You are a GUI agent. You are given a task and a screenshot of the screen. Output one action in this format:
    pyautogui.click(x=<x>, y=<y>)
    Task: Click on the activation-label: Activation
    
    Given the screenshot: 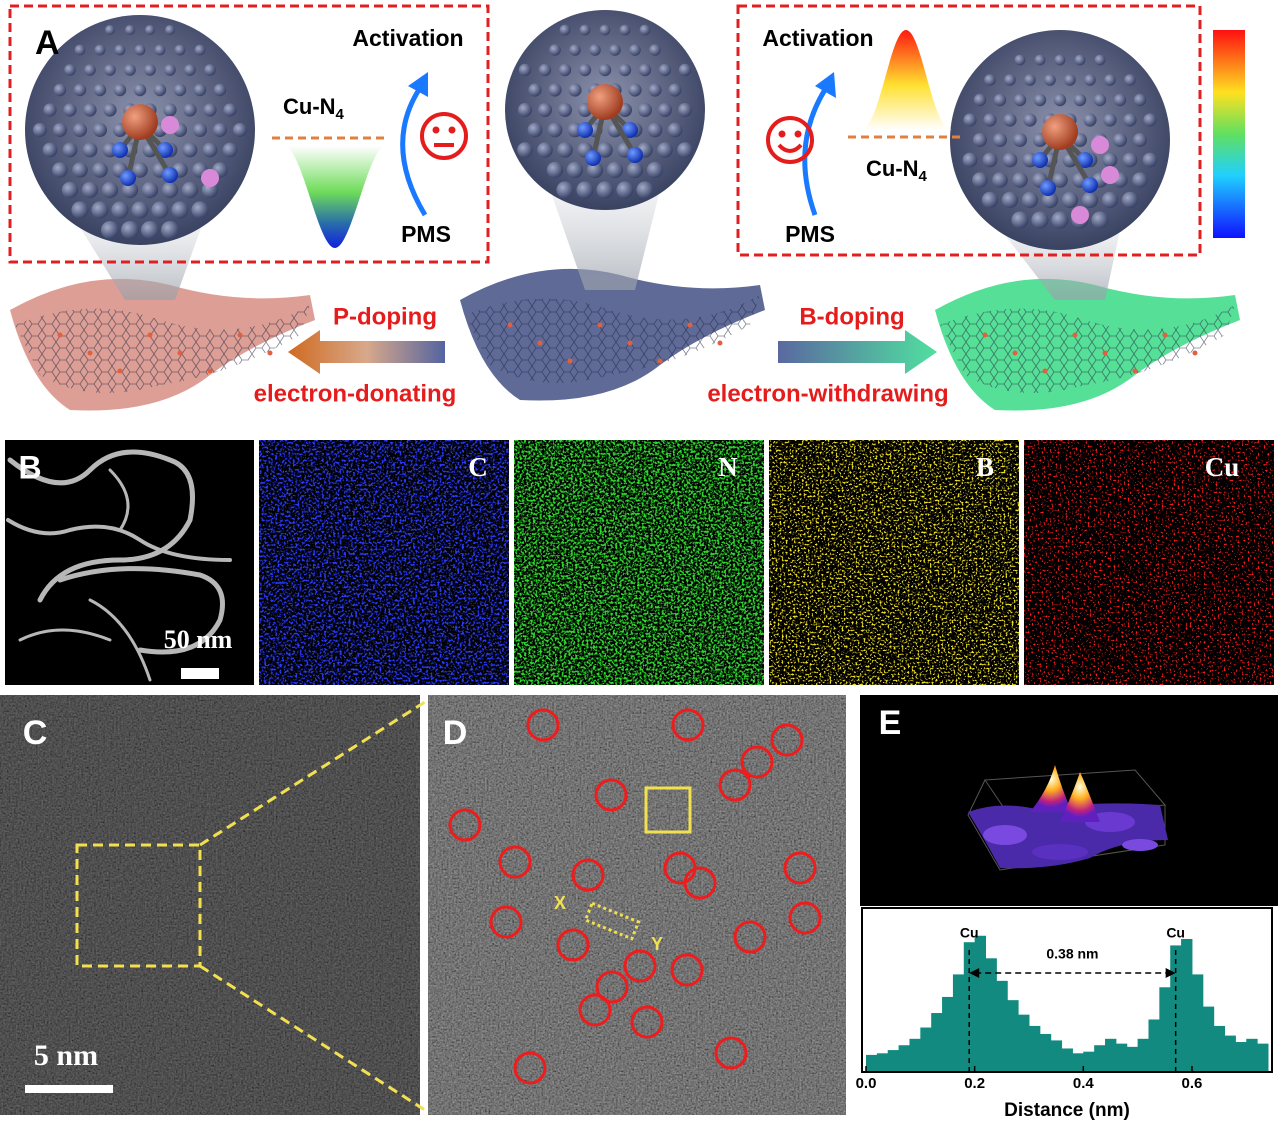 What is the action you would take?
    pyautogui.click(x=407, y=38)
    